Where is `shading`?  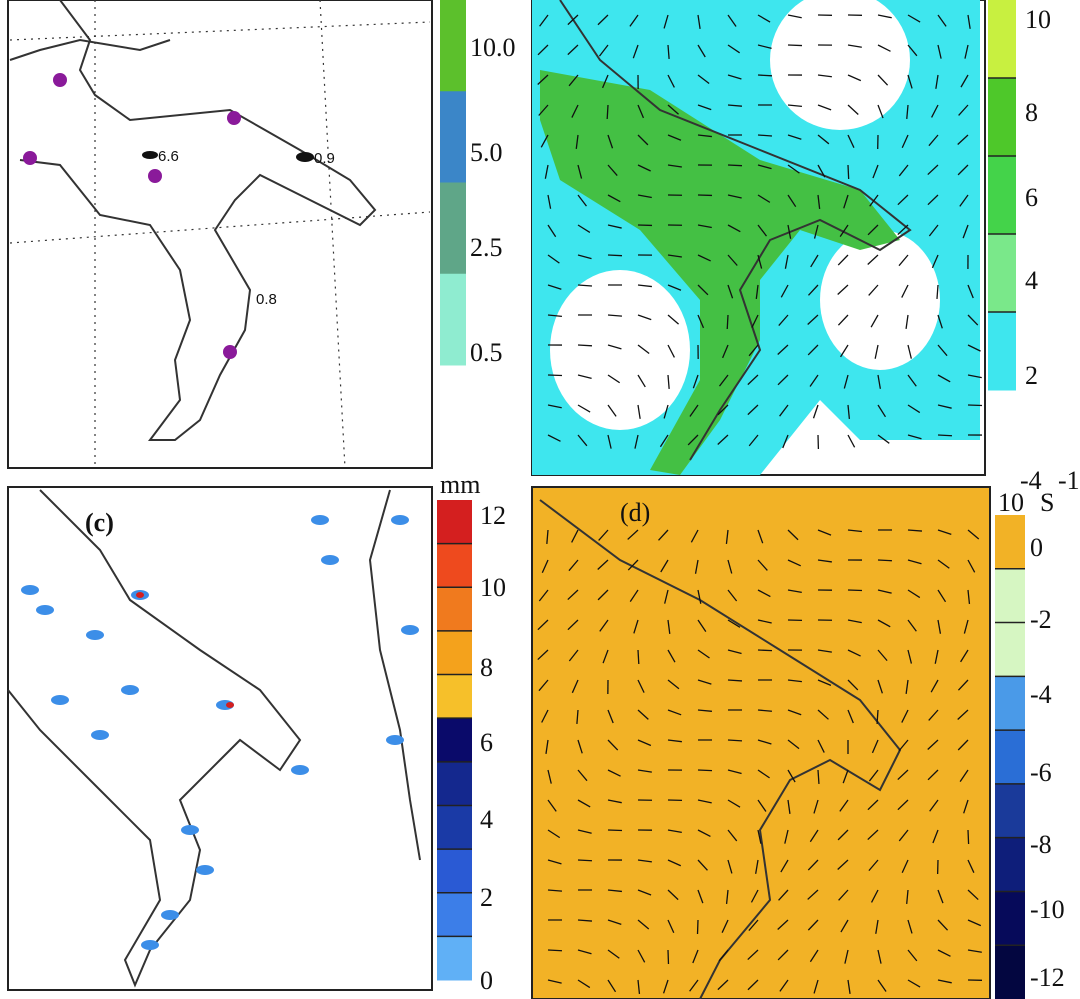
shading is located at coordinates (880, 300).